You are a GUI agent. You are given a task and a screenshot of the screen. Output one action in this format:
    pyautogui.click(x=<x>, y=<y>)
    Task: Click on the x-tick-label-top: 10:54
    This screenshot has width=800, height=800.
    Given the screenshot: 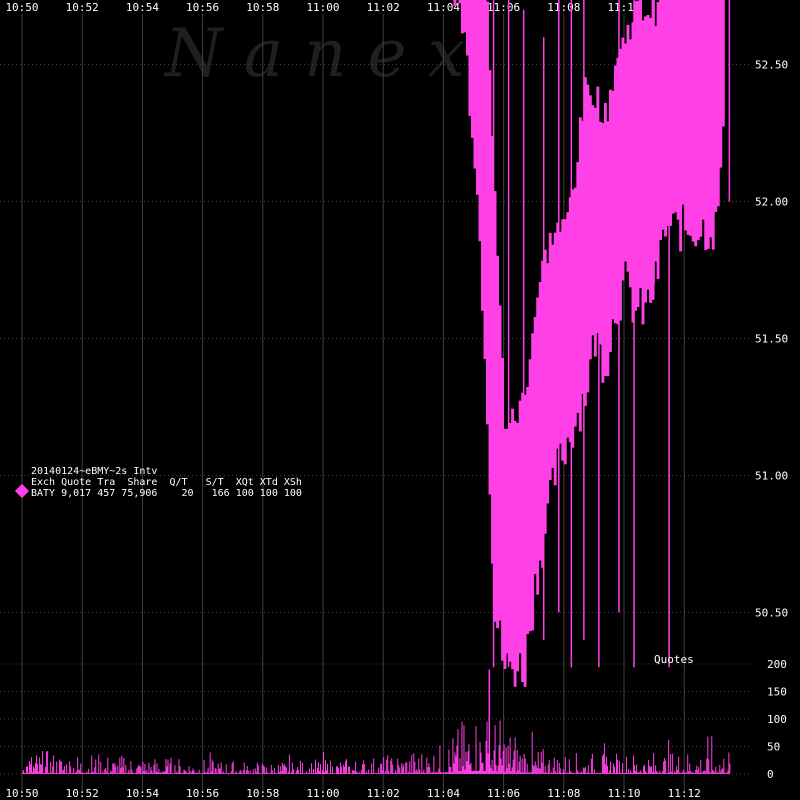 What is the action you would take?
    pyautogui.click(x=142, y=7)
    